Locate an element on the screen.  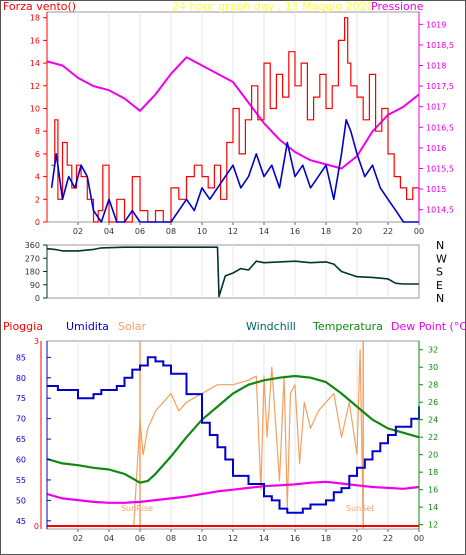
compass-label: E is located at coordinates (439, 285).